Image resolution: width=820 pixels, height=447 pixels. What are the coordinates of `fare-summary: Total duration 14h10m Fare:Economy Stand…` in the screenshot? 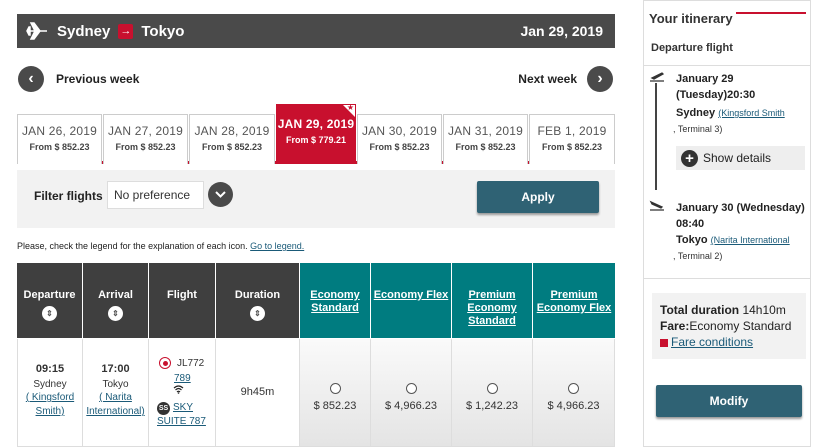 It's located at (729, 326).